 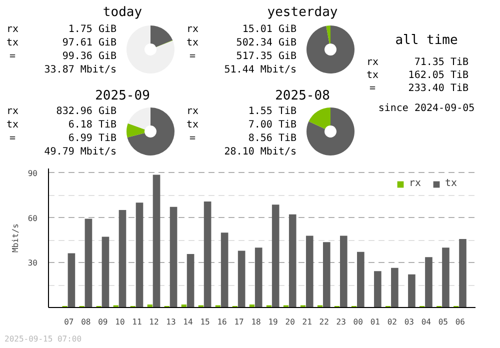 What do you see at coordinates (260, 70) in the screenshot?
I see `text: 51.44 Mbit/s` at bounding box center [260, 70].